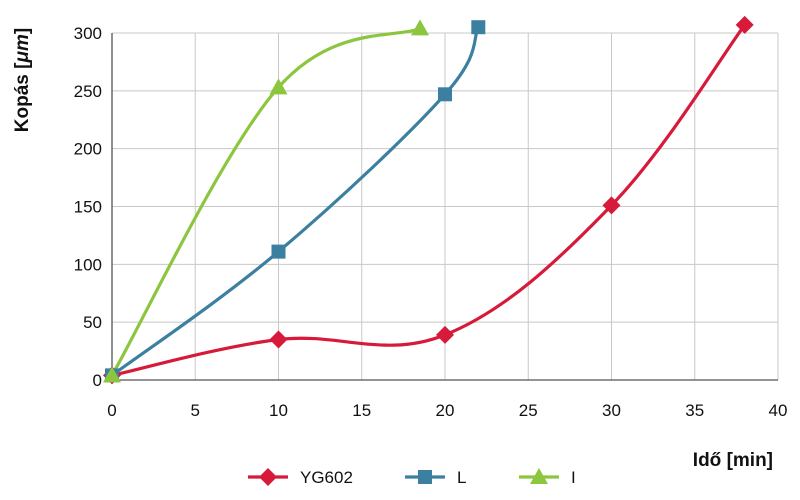  I want to click on y-tick-label: 0, so click(97, 380).